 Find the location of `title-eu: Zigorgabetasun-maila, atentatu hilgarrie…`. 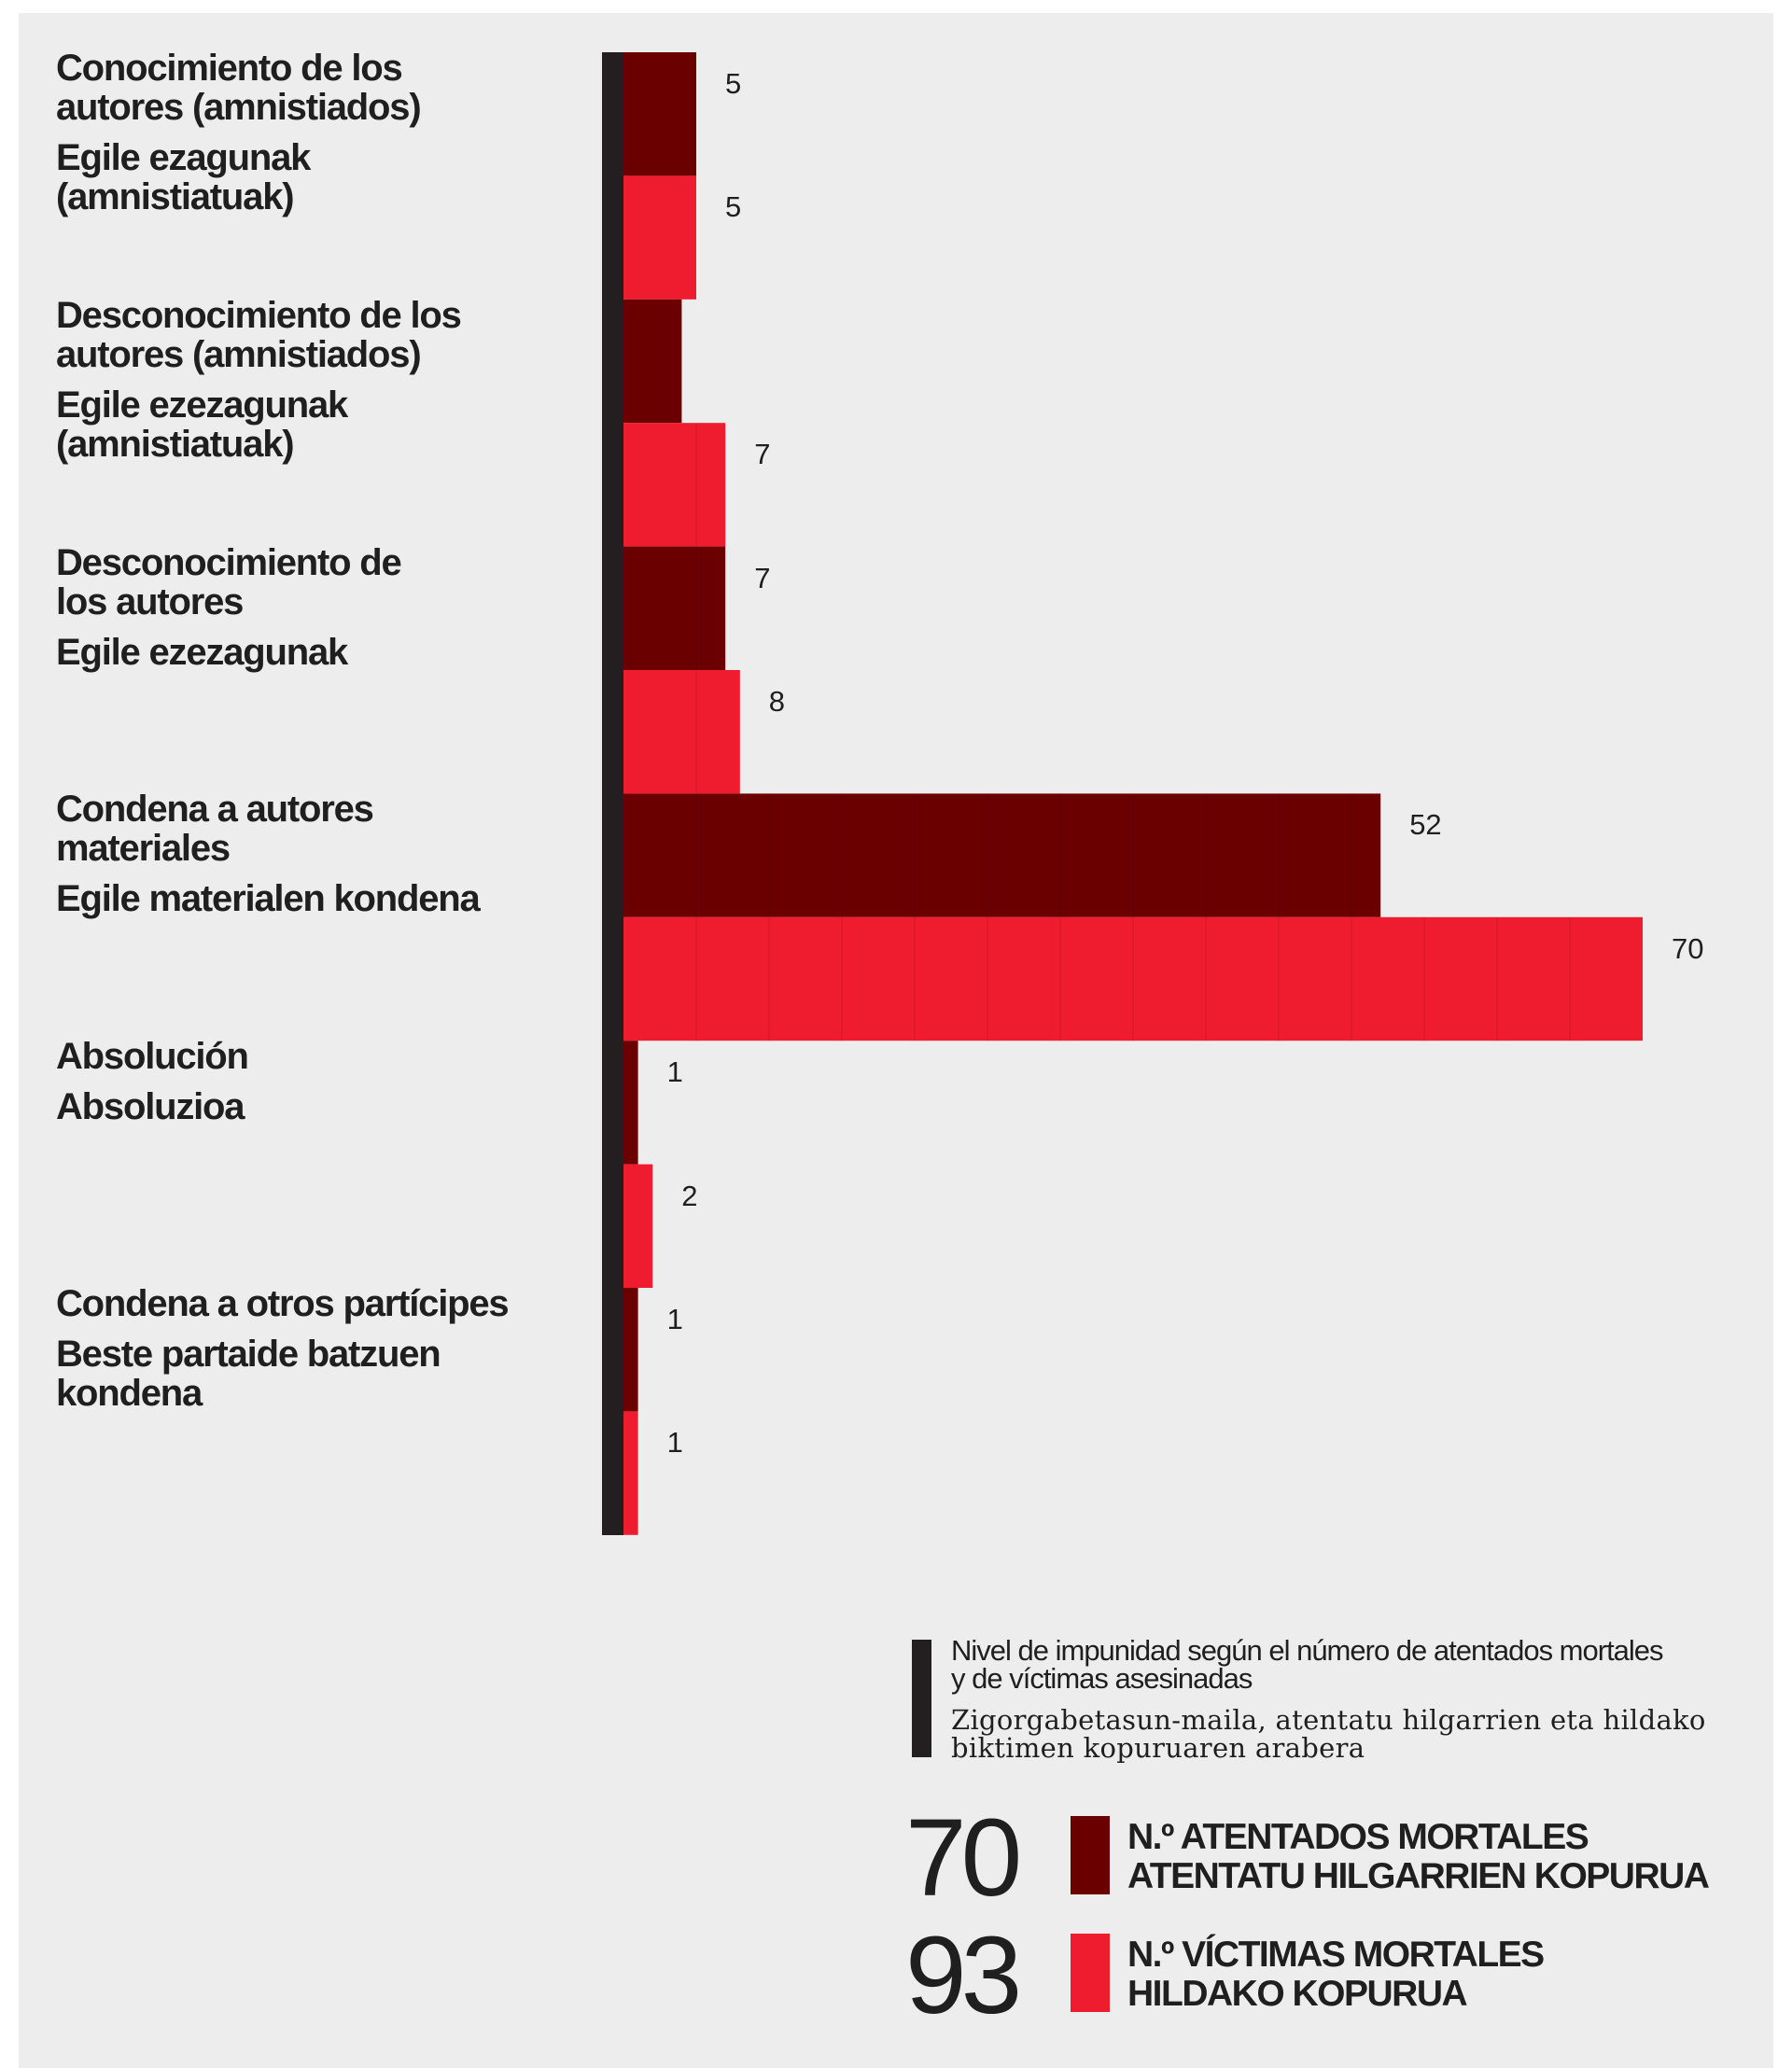

title-eu: Zigorgabetasun-maila, atentatu hilgarrie… is located at coordinates (1328, 1734).